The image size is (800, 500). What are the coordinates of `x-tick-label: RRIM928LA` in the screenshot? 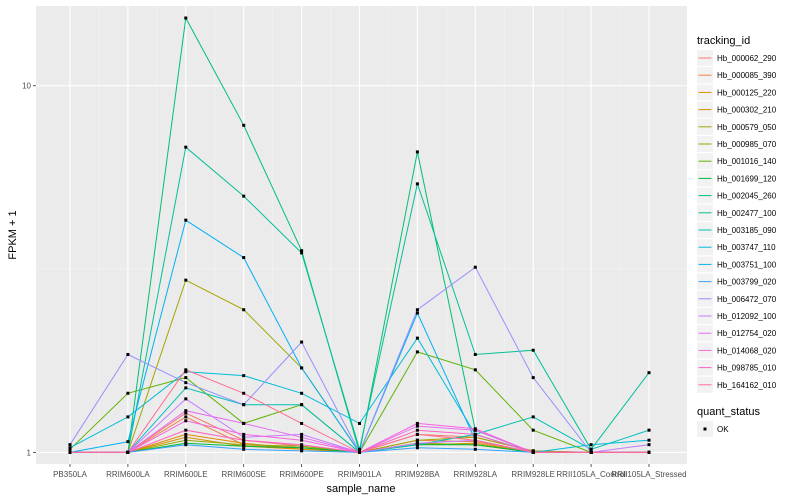 It's located at (476, 474).